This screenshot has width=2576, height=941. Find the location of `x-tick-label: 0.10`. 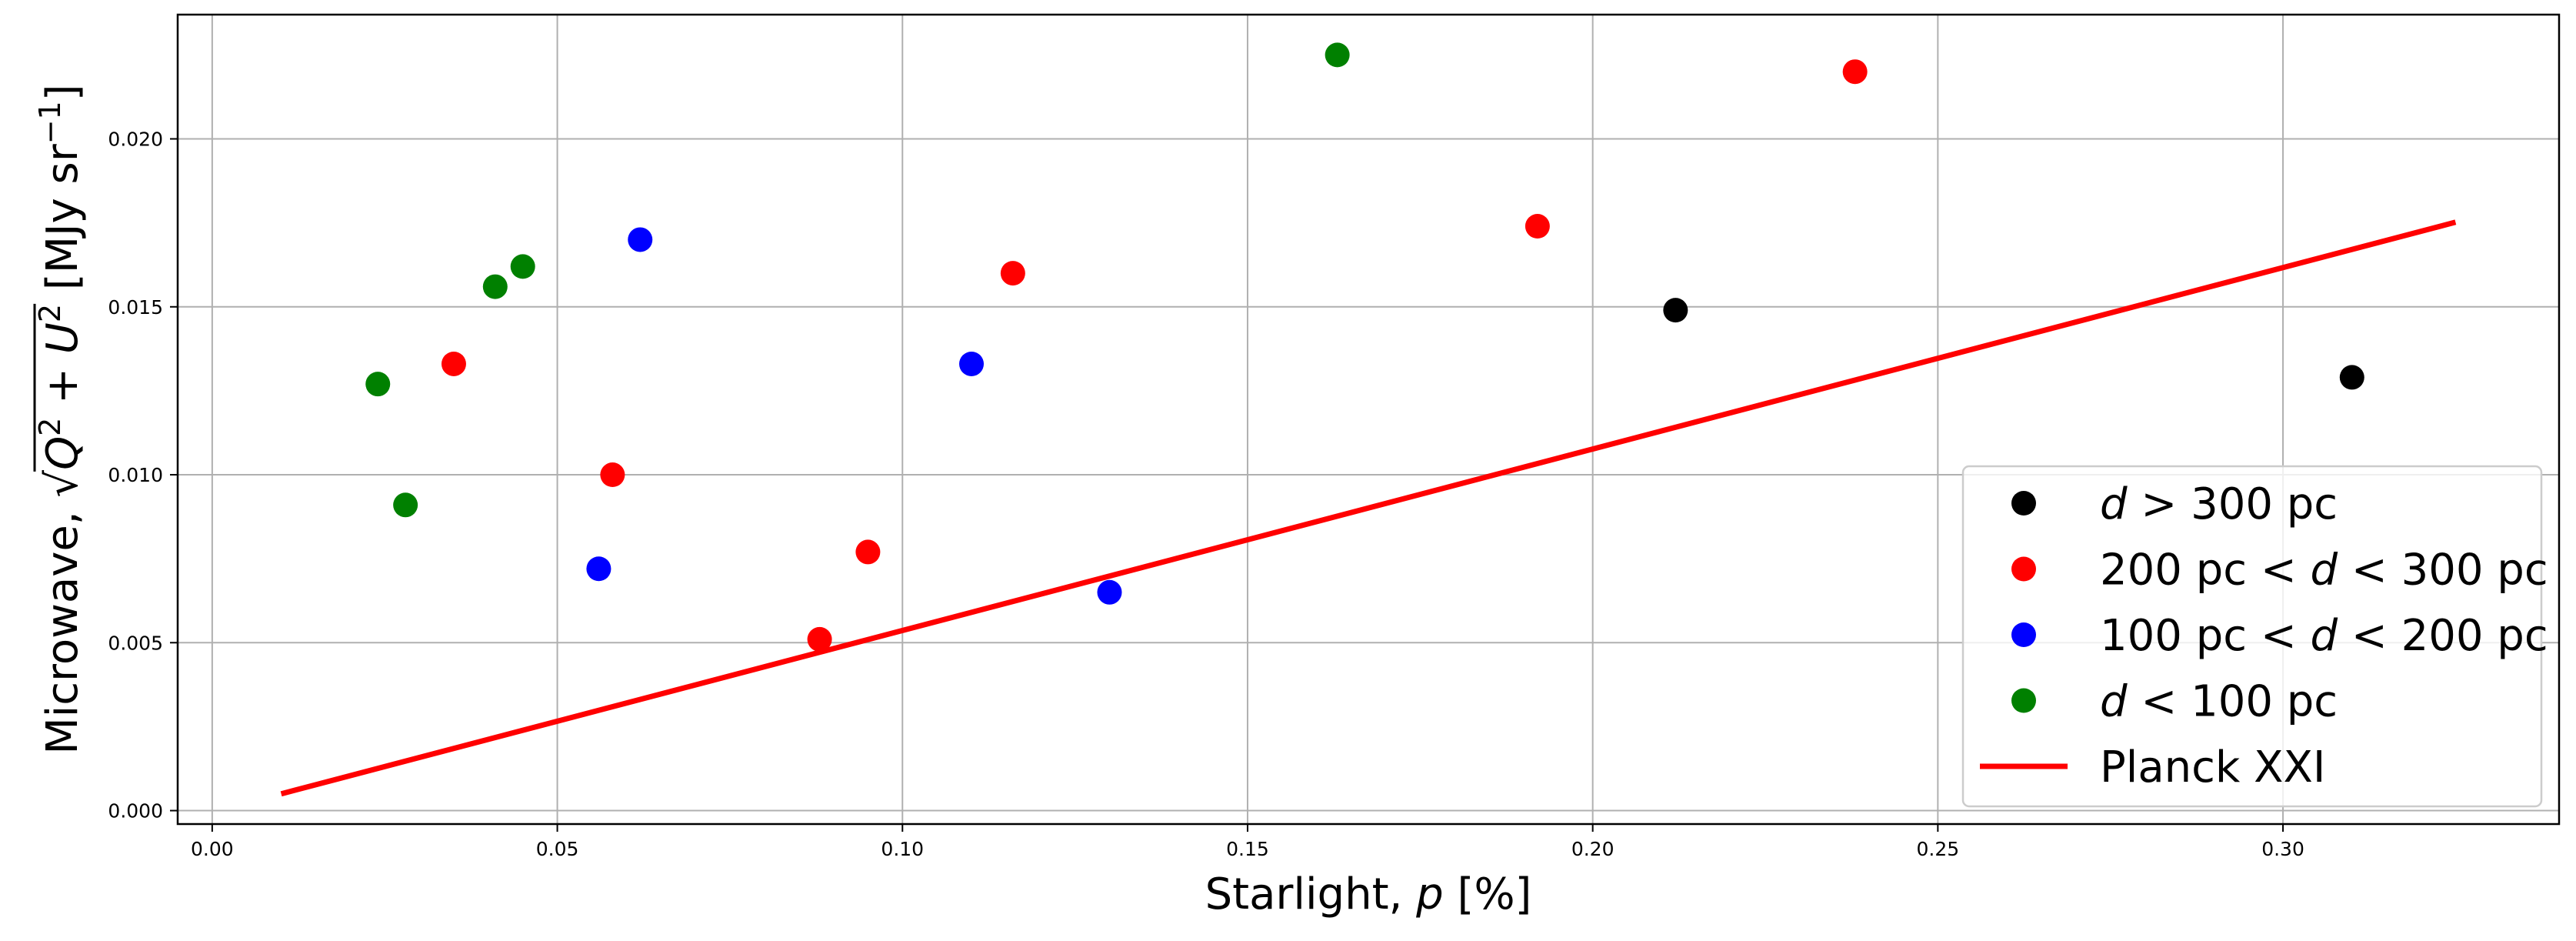

x-tick-label: 0.10 is located at coordinates (902, 849).